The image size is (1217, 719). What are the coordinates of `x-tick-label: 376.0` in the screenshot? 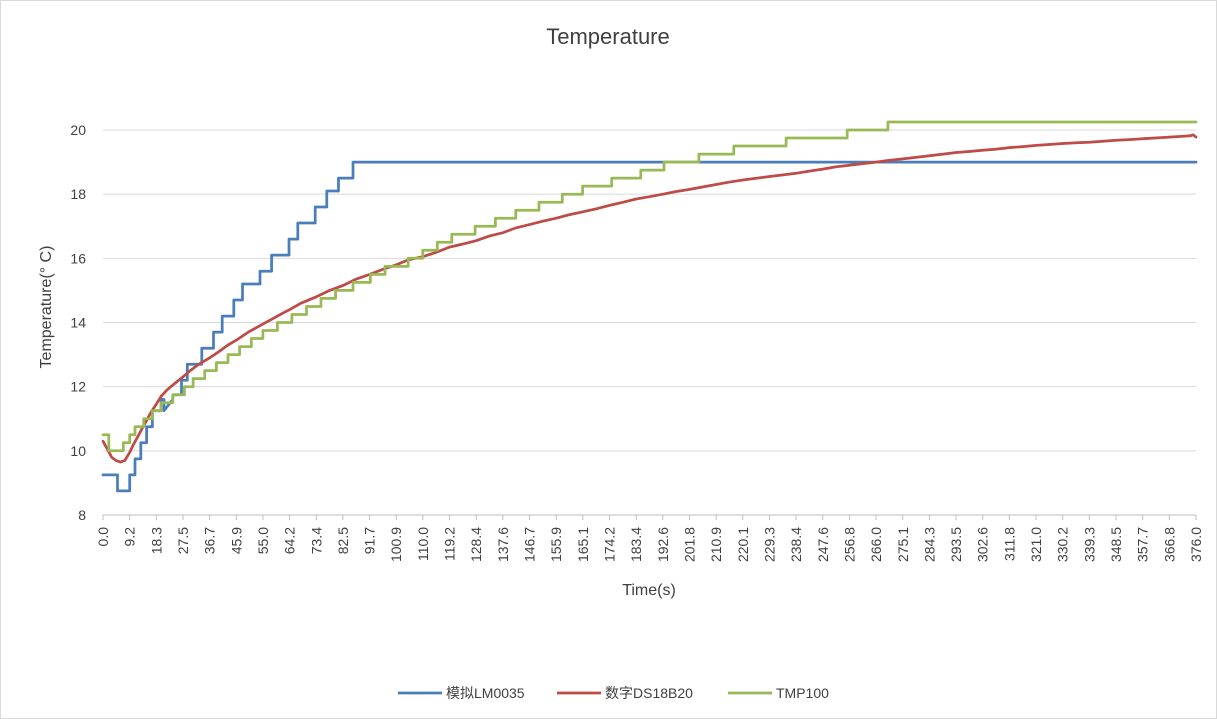 It's located at (1196, 544).